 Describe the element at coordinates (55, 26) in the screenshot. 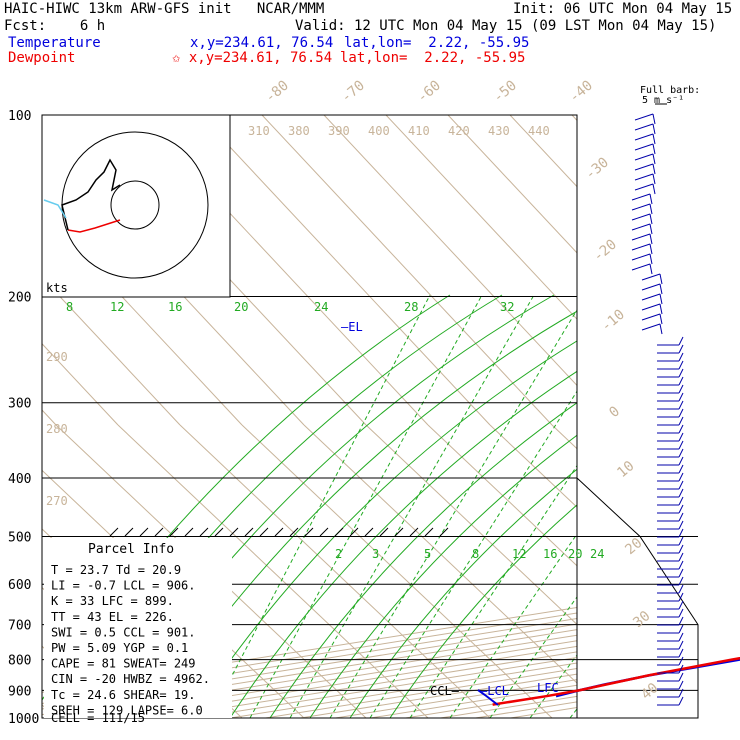

I see `forecast-hour: Fcst: 6 h` at that location.